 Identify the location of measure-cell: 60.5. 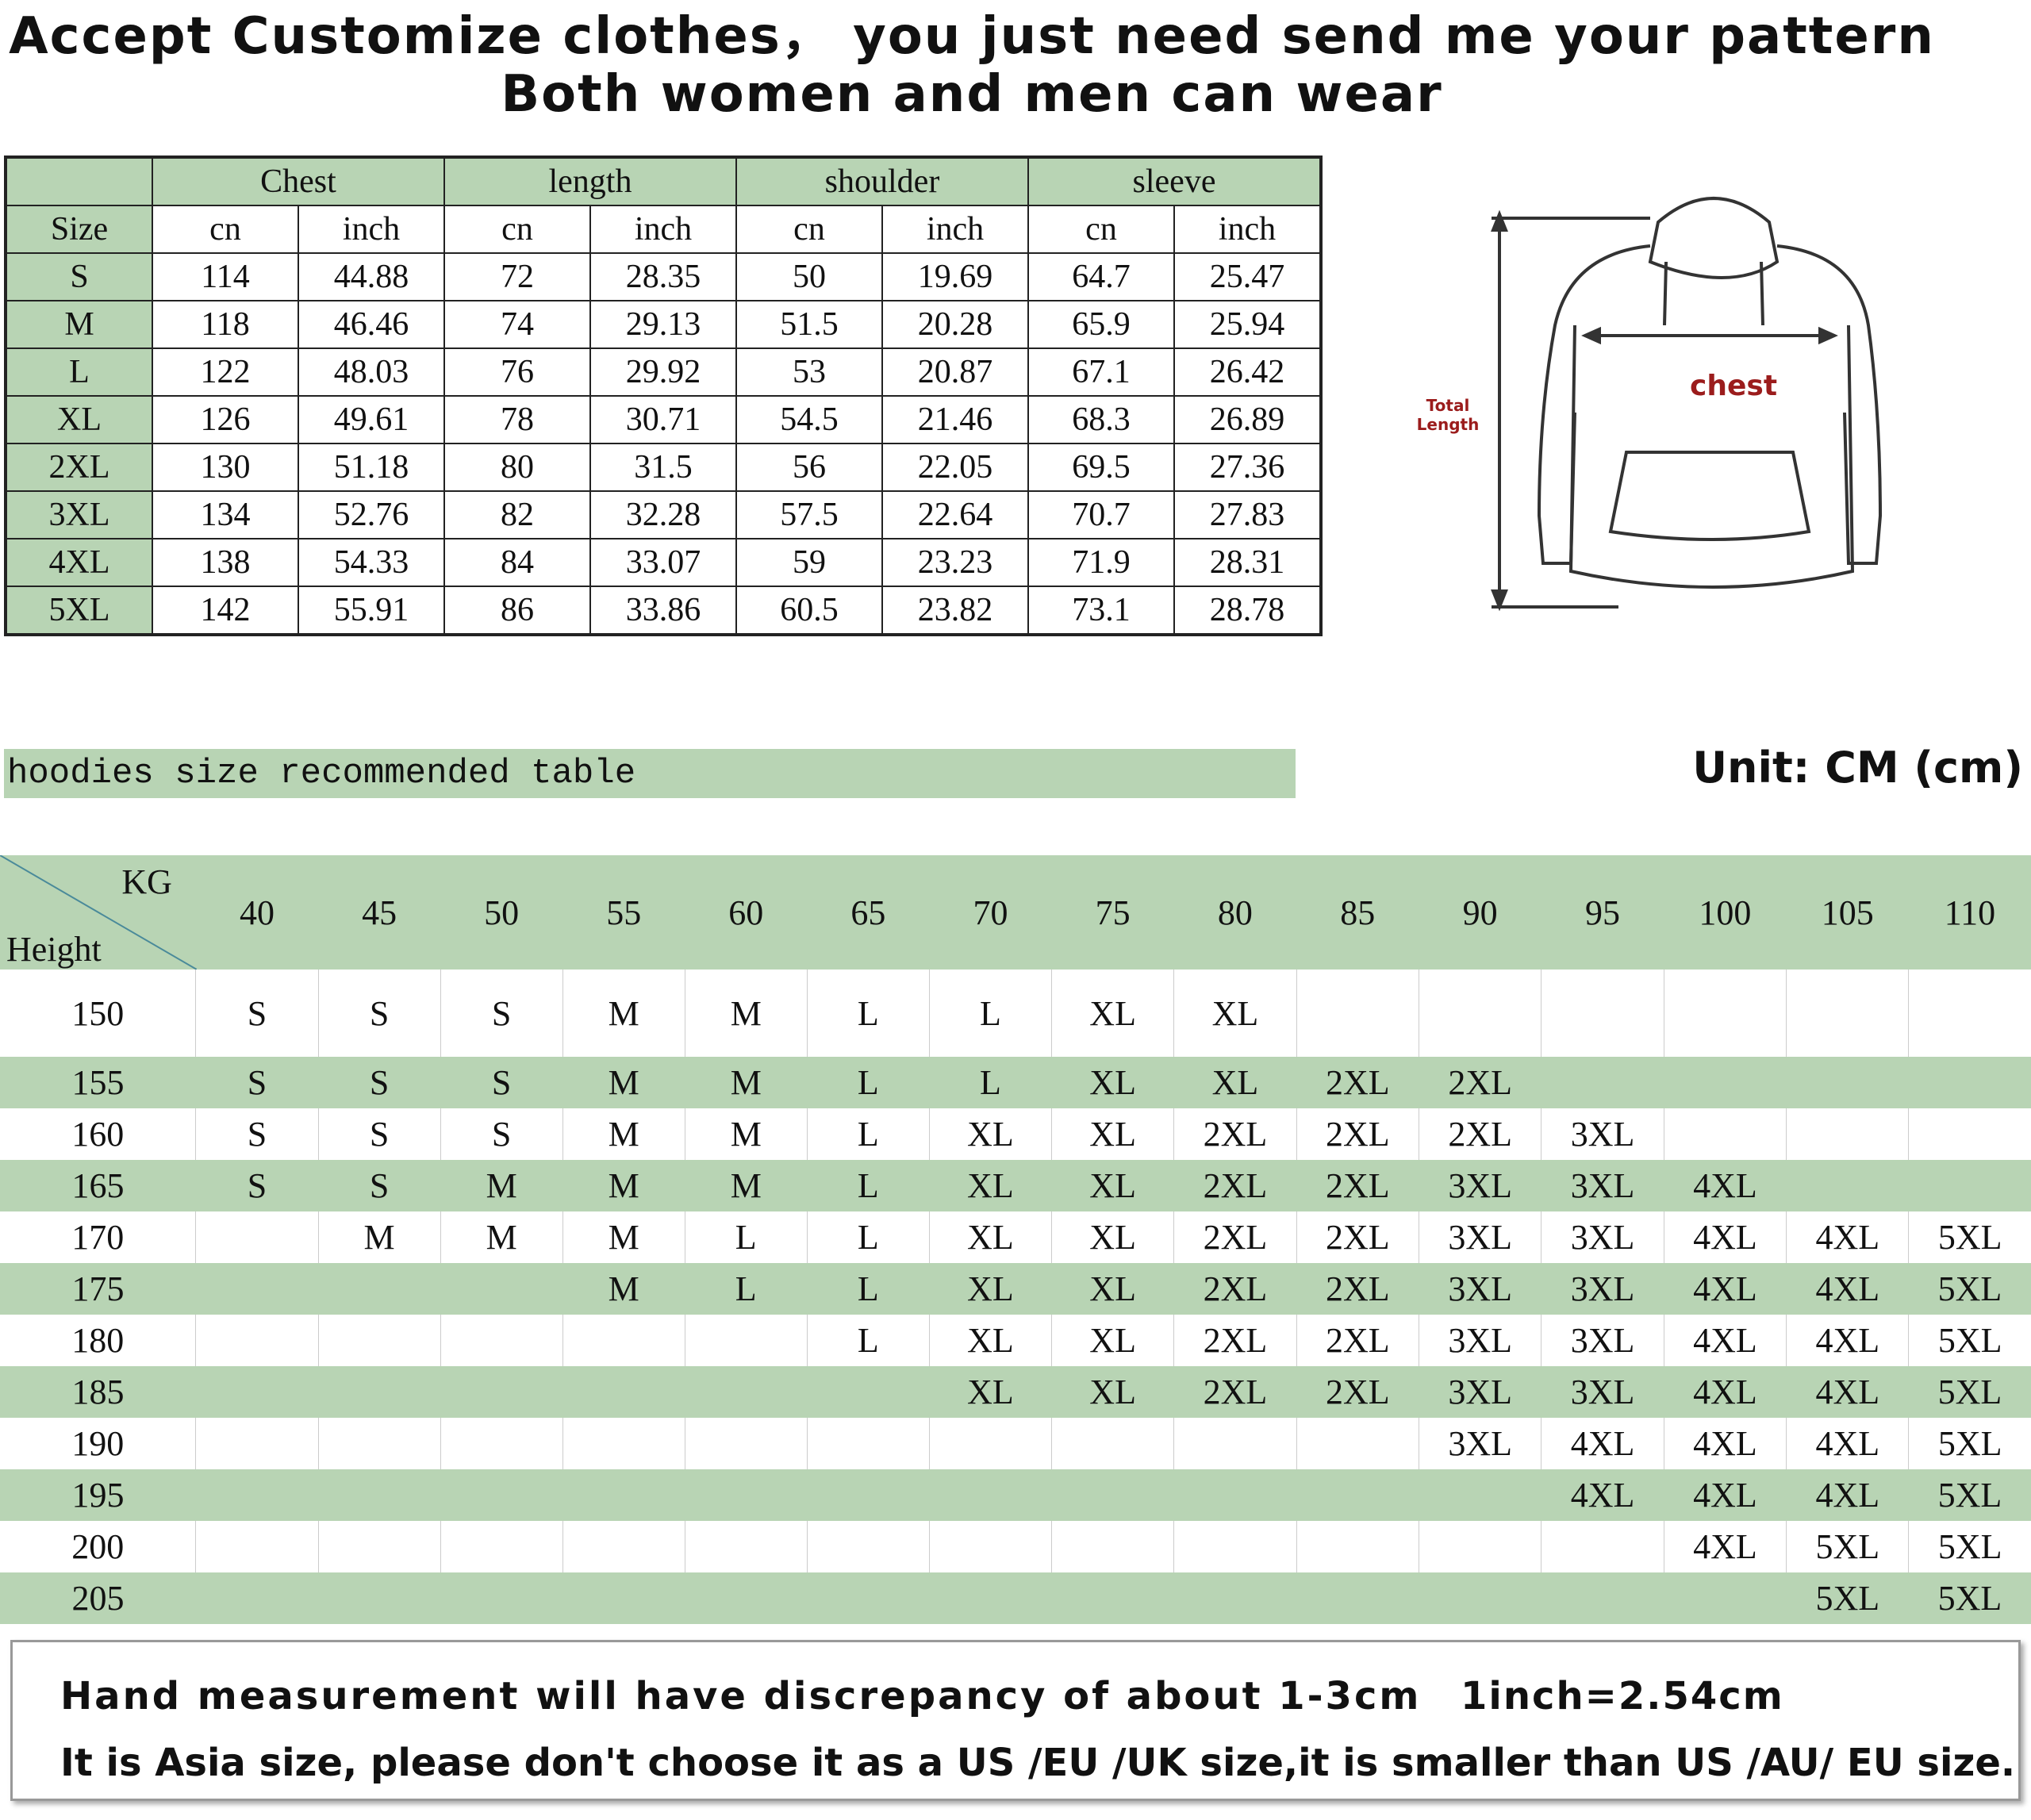
(809, 610).